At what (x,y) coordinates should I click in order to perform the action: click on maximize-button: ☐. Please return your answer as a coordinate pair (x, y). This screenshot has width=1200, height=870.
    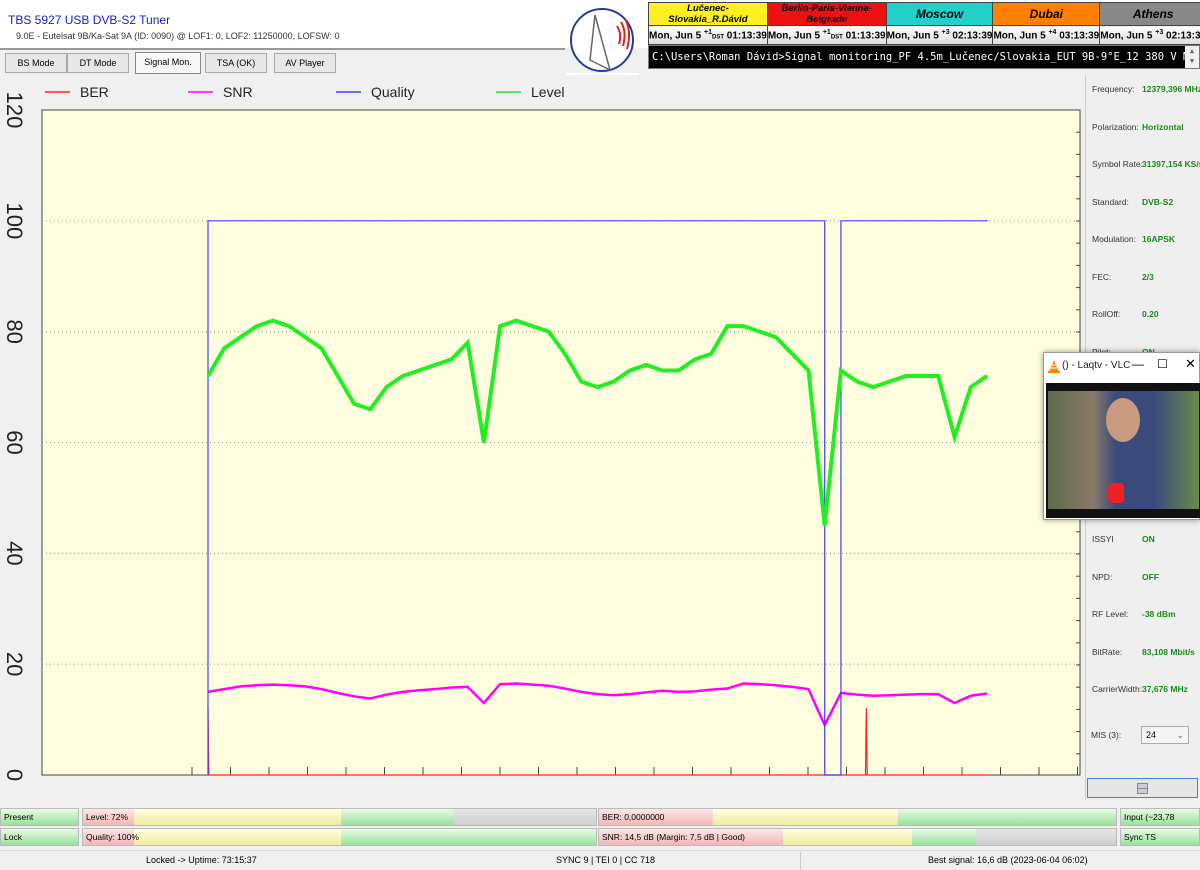
    Looking at the image, I should click on (1162, 364).